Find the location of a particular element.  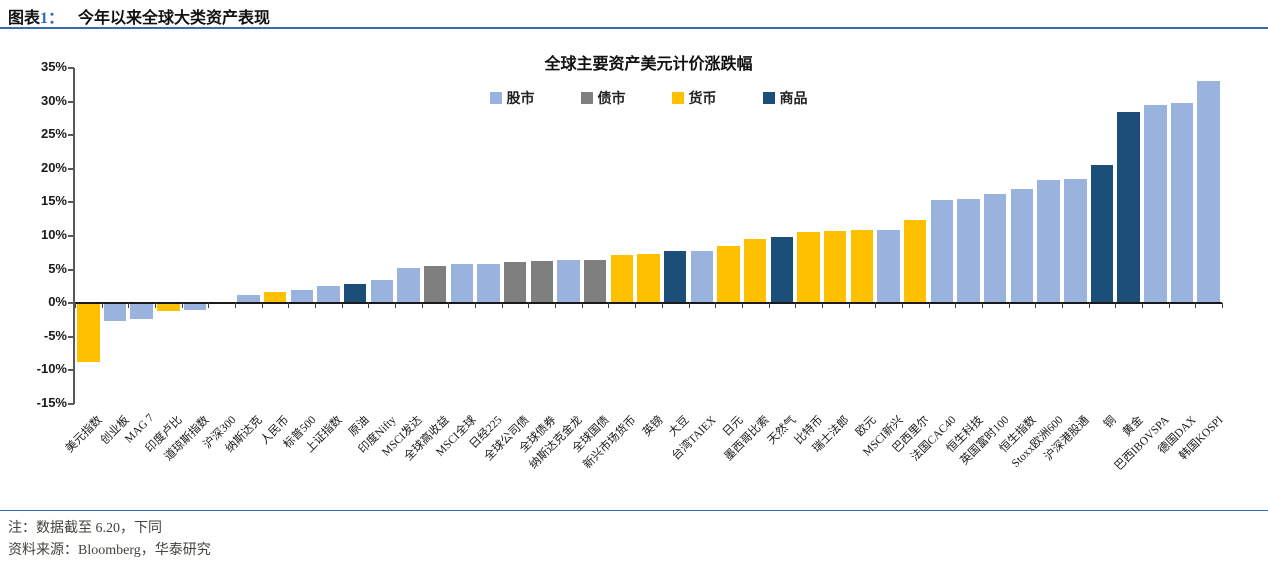

bar-台湾TAIEX is located at coordinates (702, 277).